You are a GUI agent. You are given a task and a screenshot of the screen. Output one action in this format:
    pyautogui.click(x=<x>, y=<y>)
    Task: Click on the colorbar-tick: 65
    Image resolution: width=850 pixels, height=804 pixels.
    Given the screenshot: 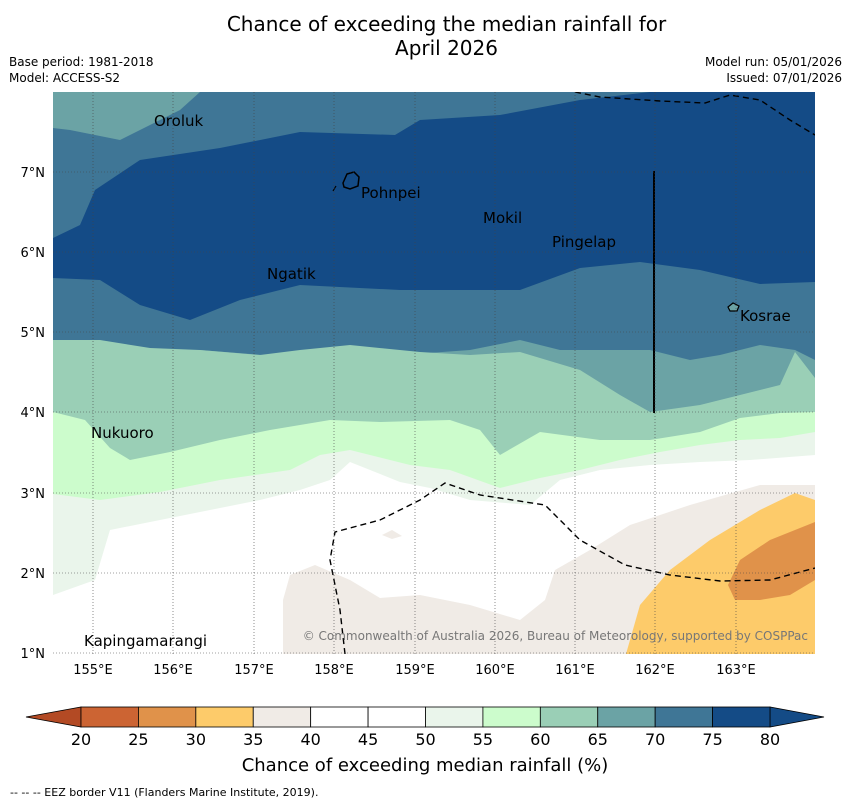 What is the action you would take?
    pyautogui.click(x=598, y=739)
    